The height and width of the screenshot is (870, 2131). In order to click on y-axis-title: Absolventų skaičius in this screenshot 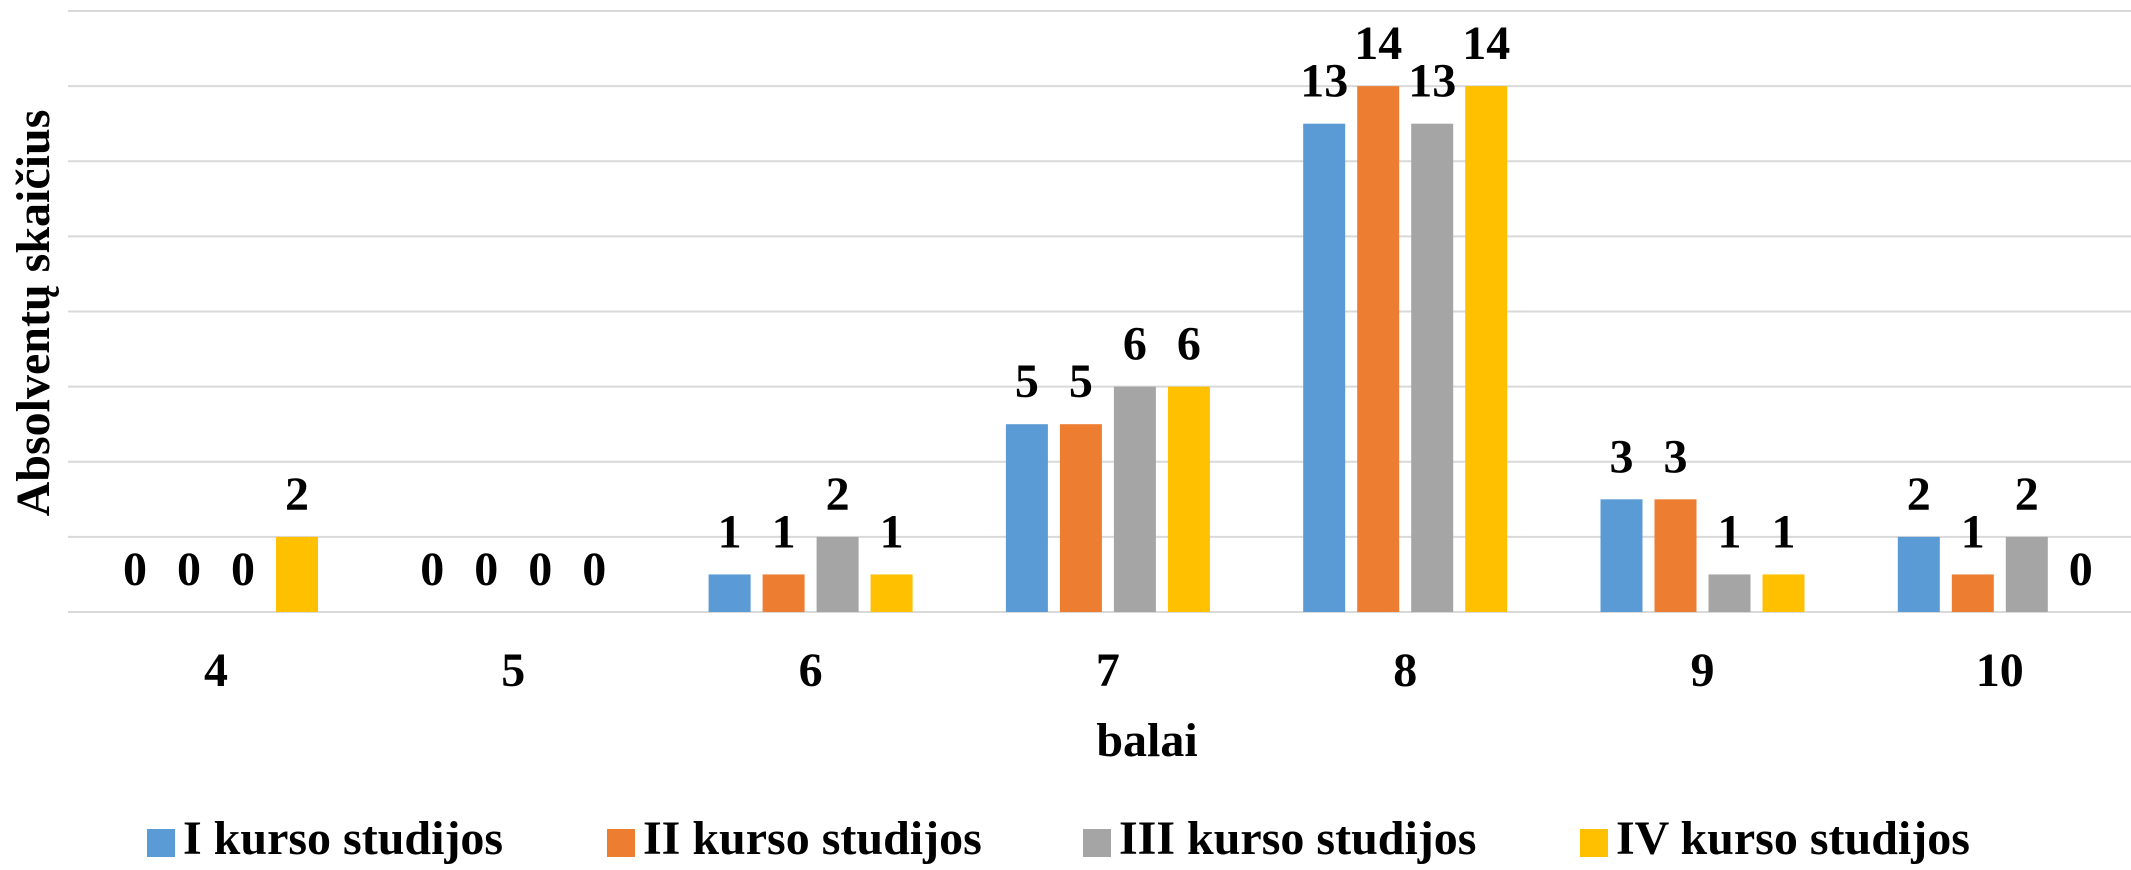, I will do `click(33, 313)`.